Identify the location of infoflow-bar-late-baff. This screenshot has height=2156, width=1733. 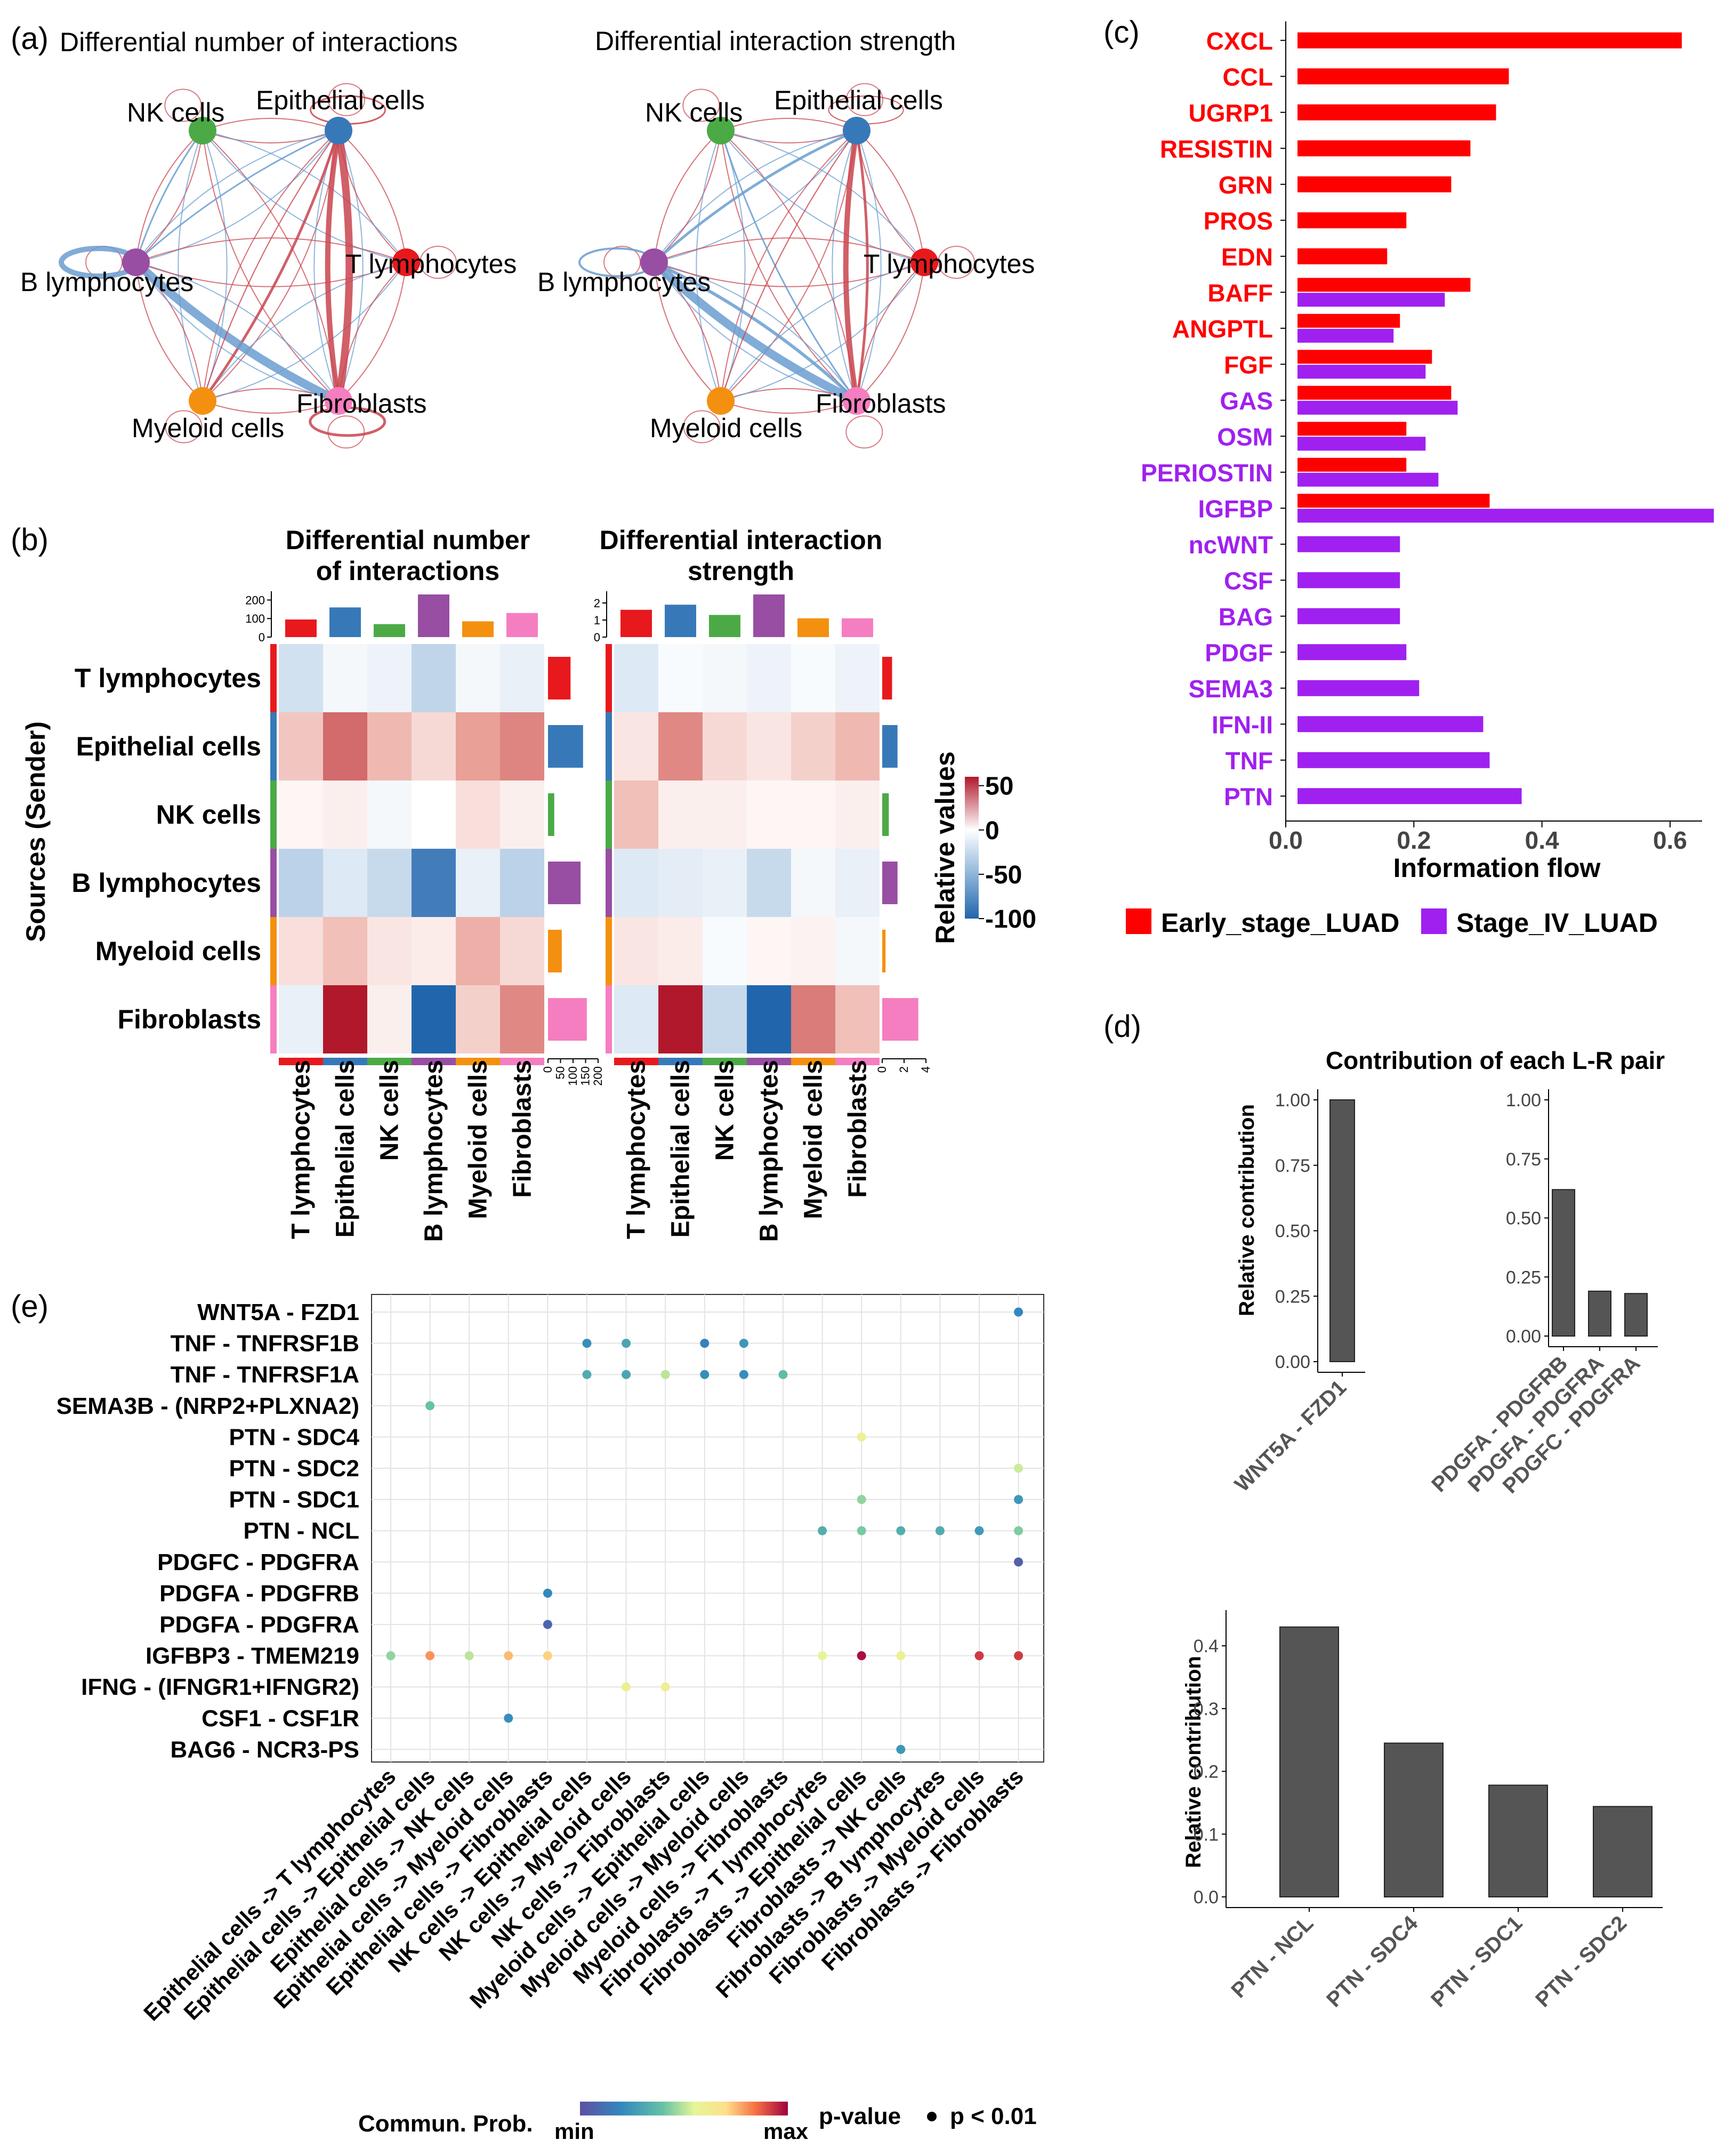
(1371, 300).